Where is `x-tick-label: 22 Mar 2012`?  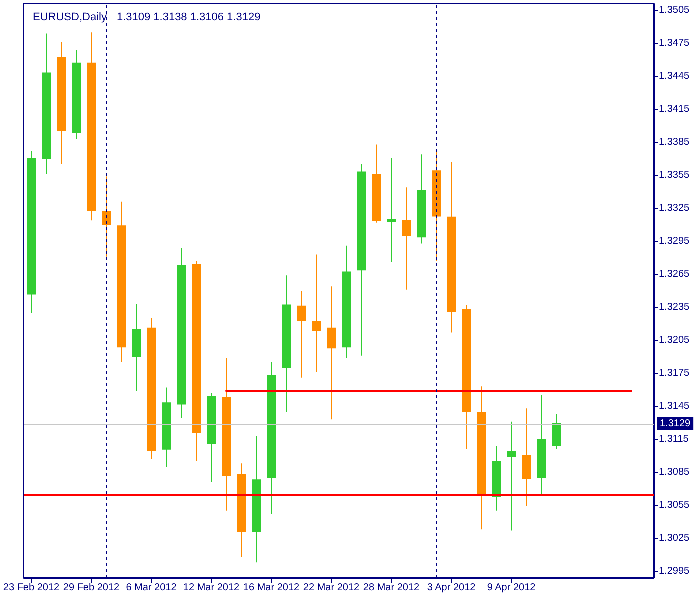
x-tick-label: 22 Mar 2012 is located at coordinates (331, 588).